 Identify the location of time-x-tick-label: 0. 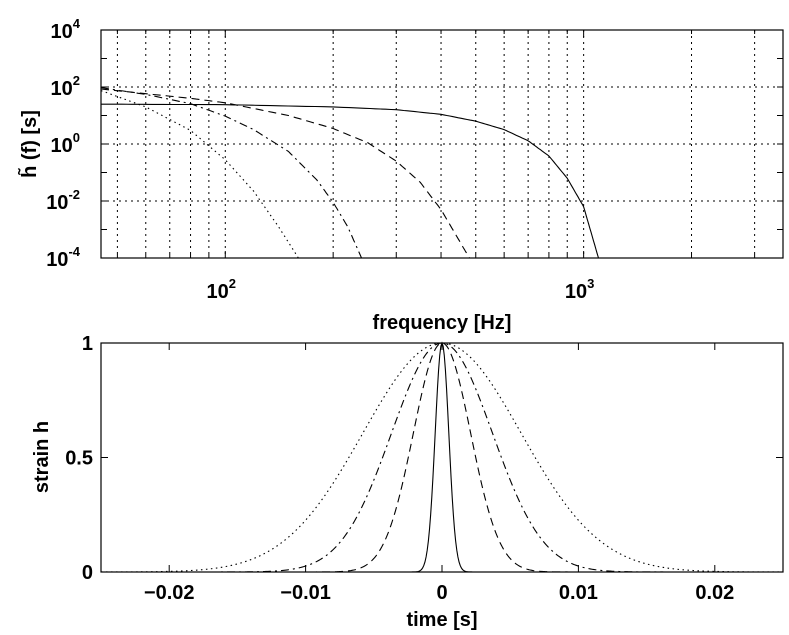
(441, 593).